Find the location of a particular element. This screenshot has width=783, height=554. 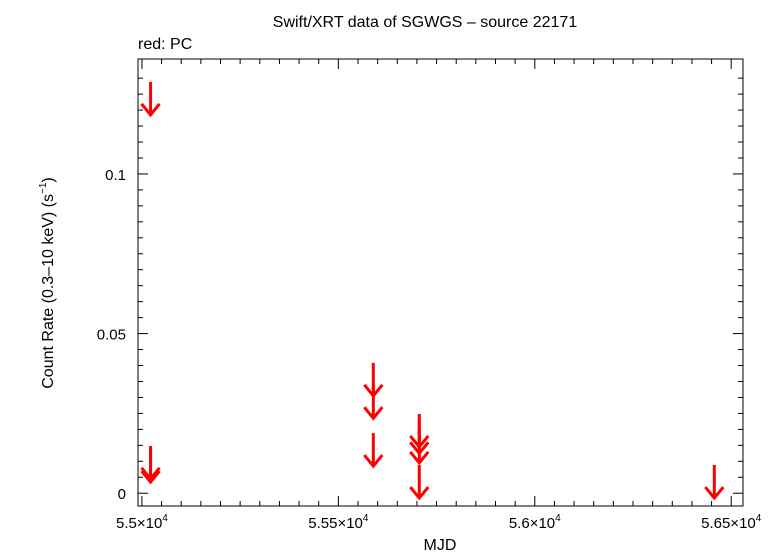

y-tick-label: 0.05 is located at coordinates (111, 335).